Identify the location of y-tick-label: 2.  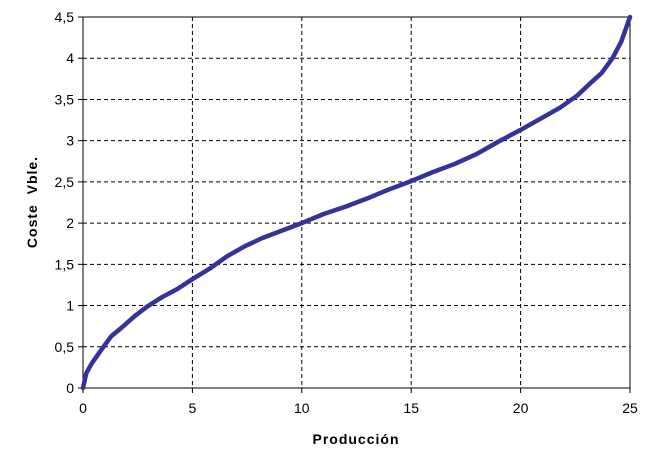
(70, 223).